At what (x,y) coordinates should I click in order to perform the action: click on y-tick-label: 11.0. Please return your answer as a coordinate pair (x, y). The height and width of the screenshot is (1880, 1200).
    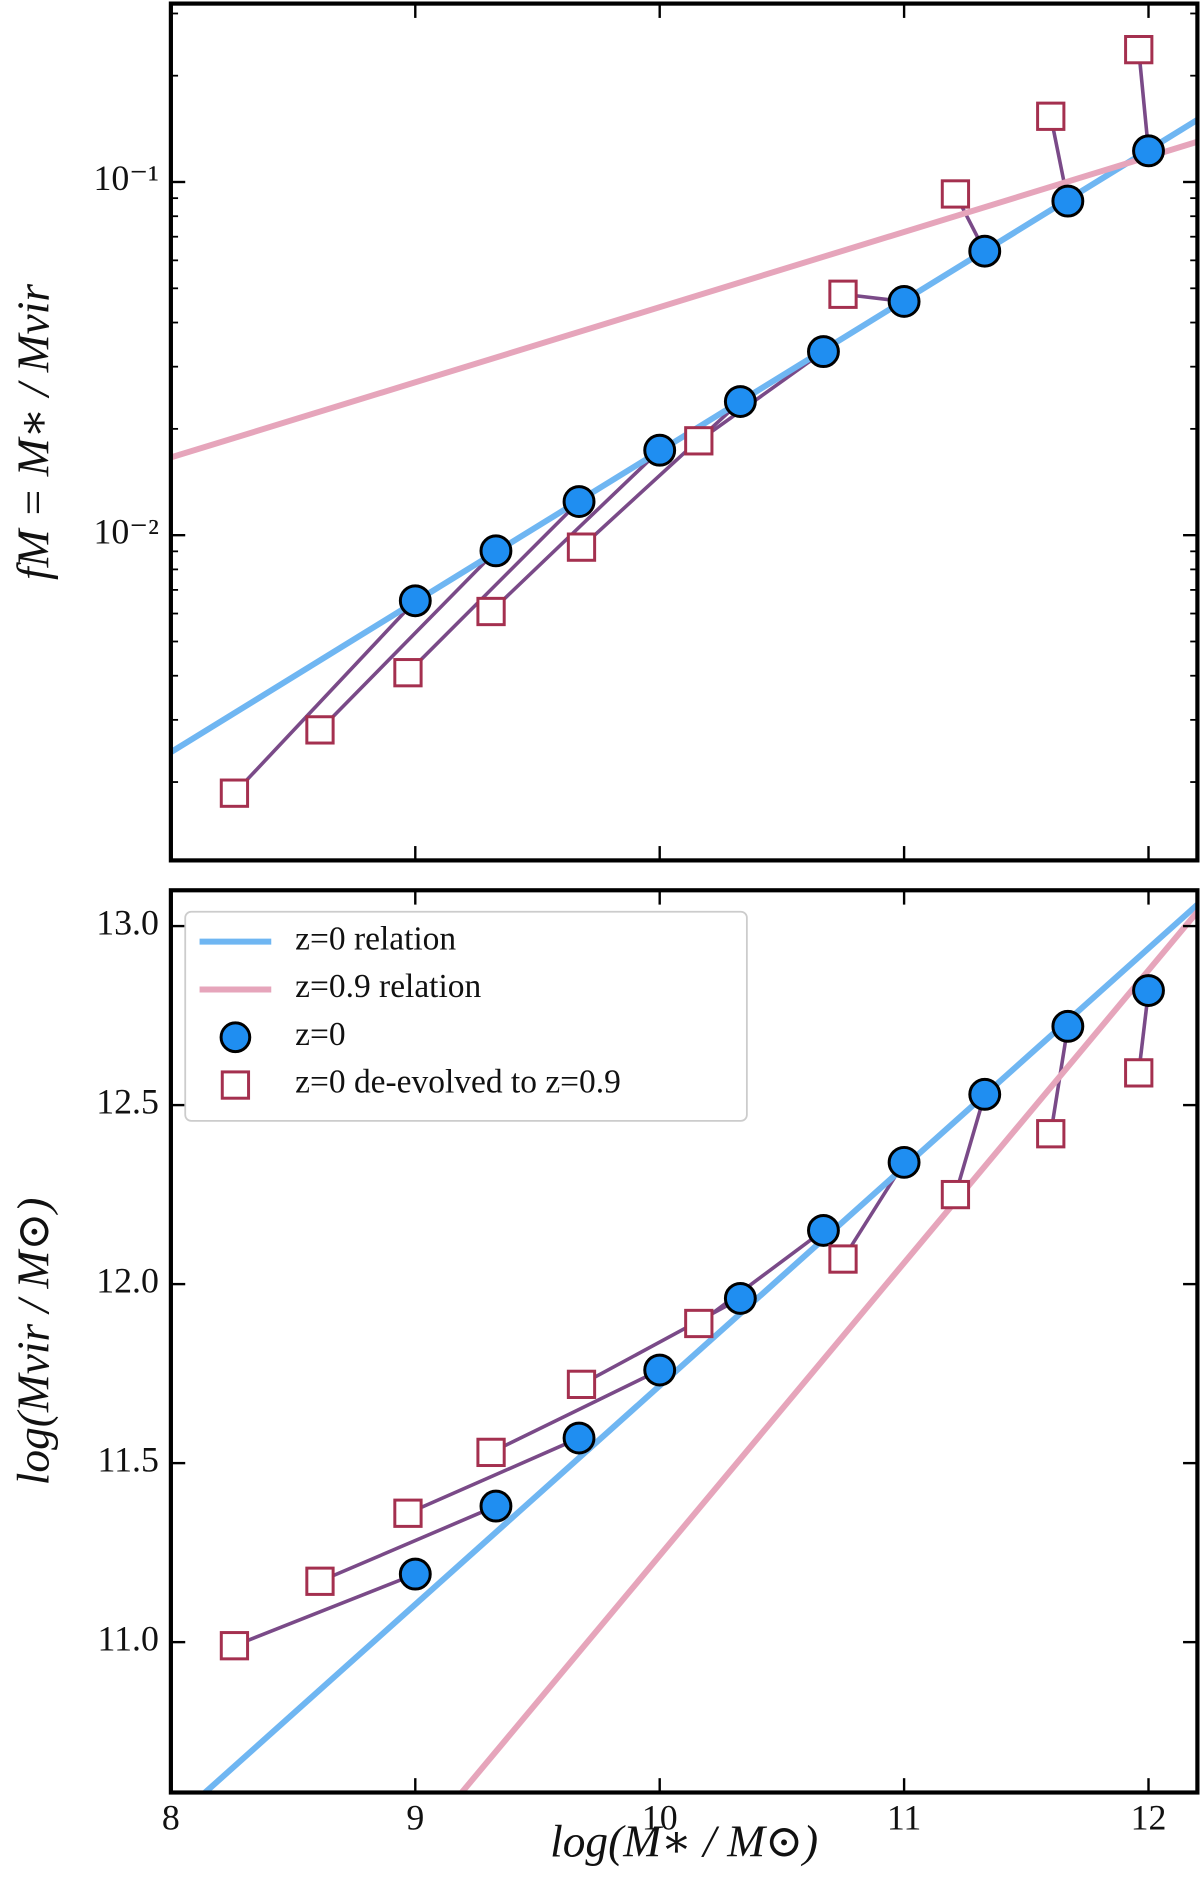
    Looking at the image, I should click on (128, 1638).